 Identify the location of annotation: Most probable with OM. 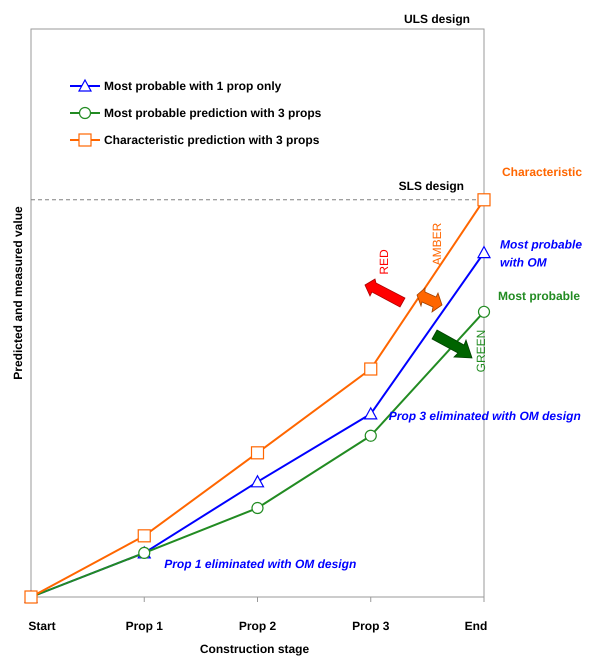
(541, 254).